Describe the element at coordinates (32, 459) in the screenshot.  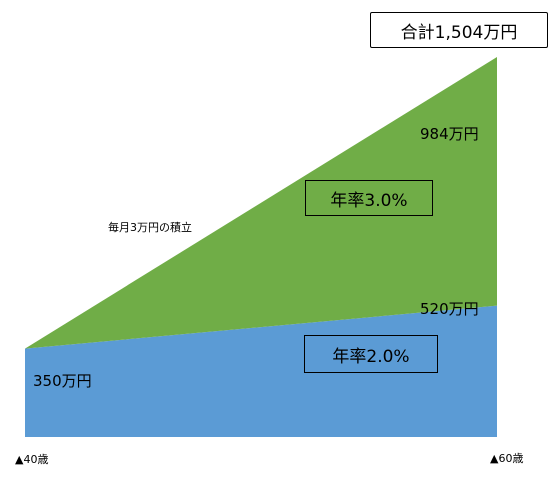
I see `x-tick-label-start: ▲40歳` at that location.